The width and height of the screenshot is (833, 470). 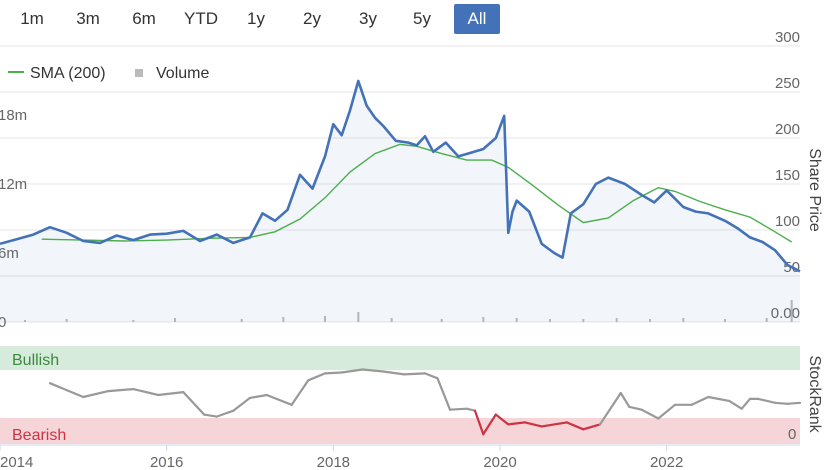 I want to click on stockrank-line, so click(x=425, y=402).